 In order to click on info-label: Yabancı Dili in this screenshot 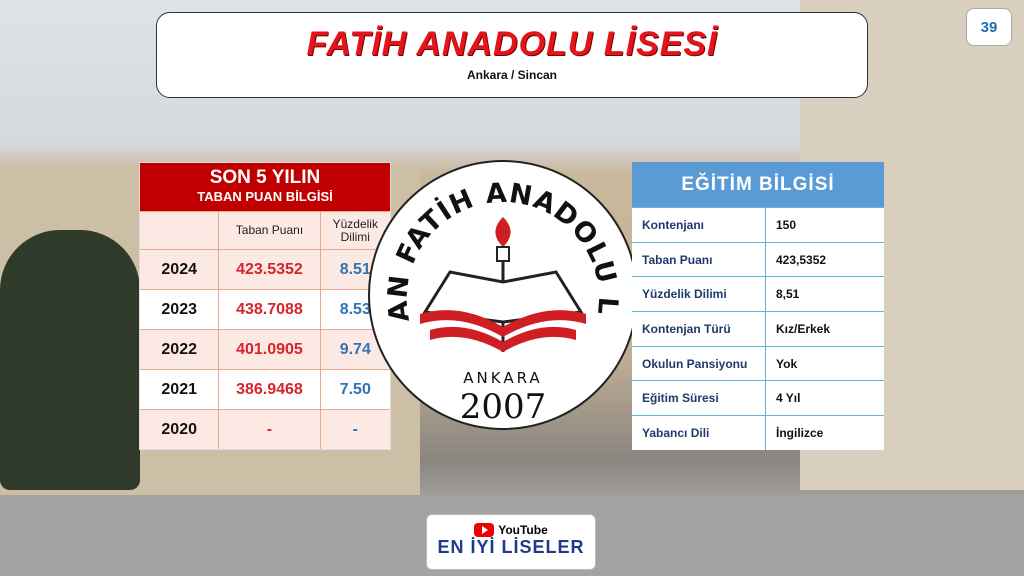, I will do `click(699, 433)`.